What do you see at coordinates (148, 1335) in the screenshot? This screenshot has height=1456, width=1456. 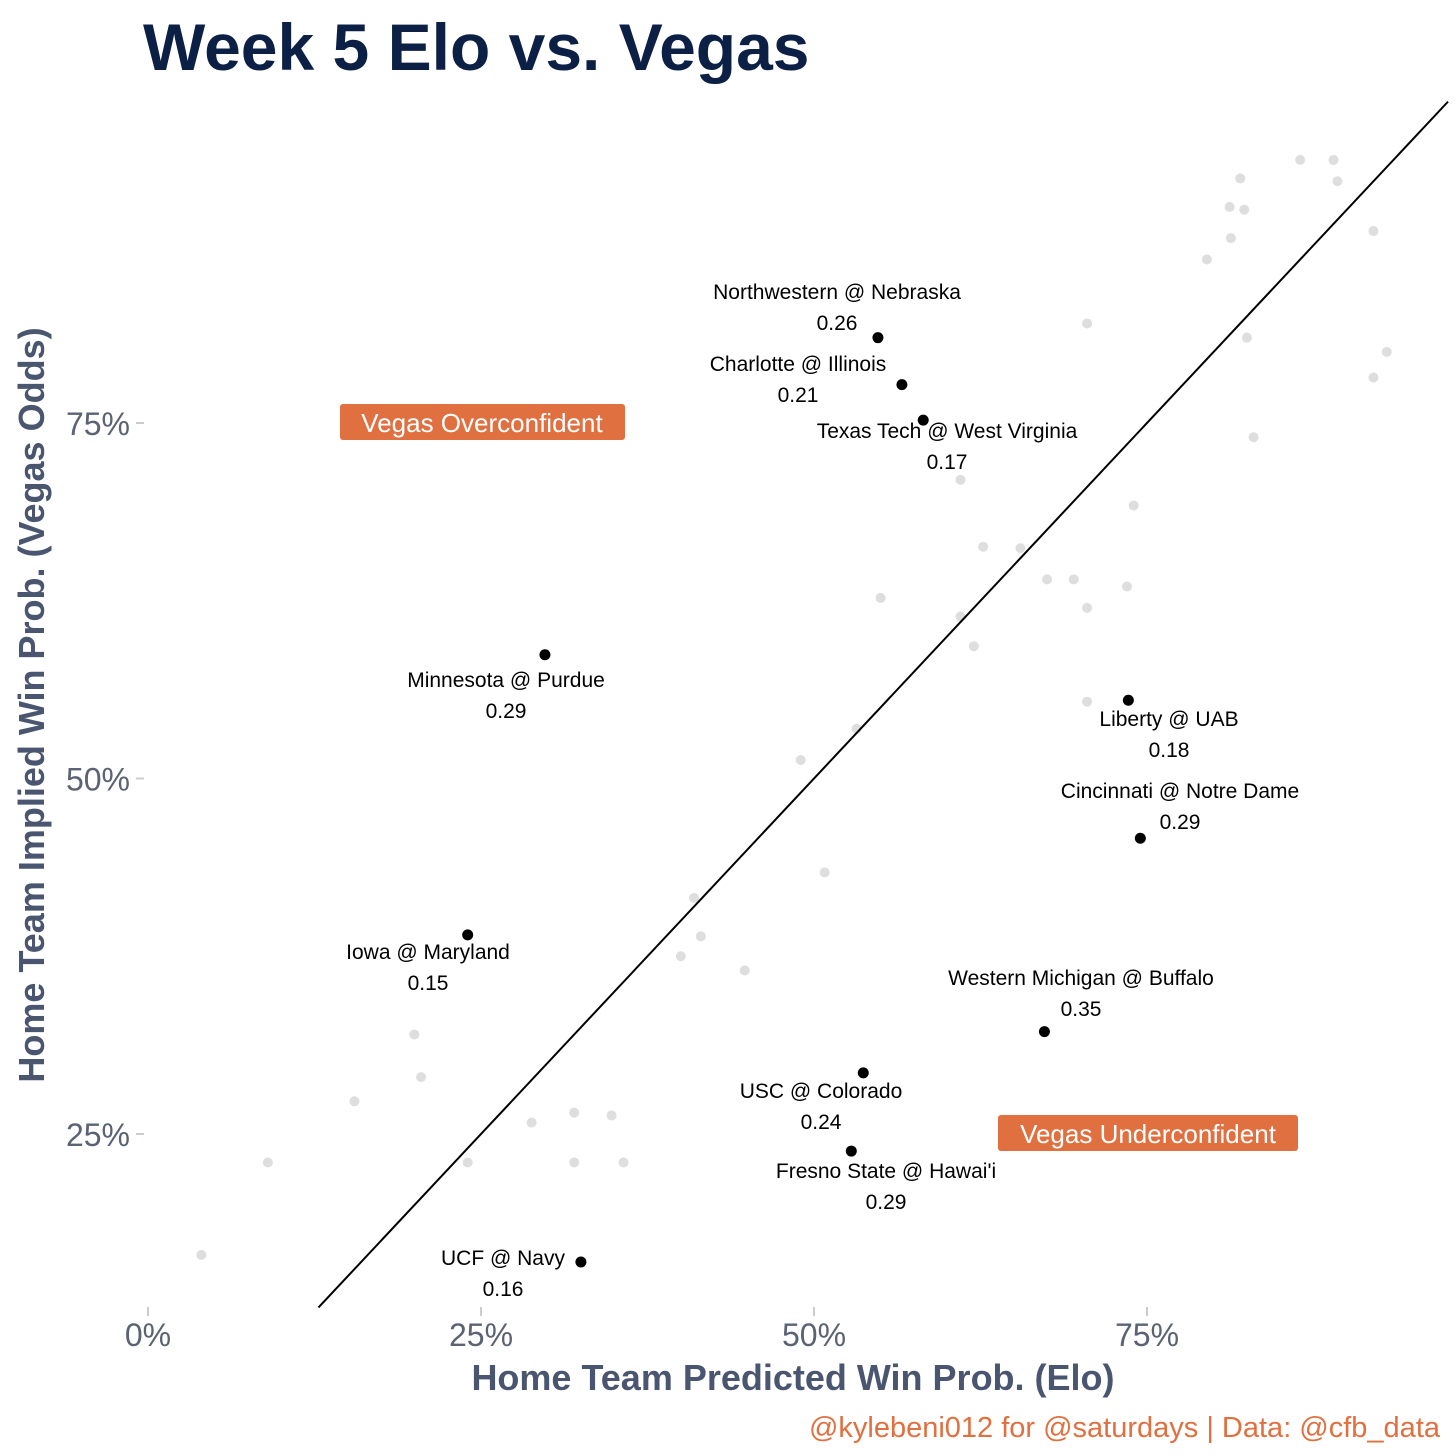 I see `x-tick-label-0: 0%` at bounding box center [148, 1335].